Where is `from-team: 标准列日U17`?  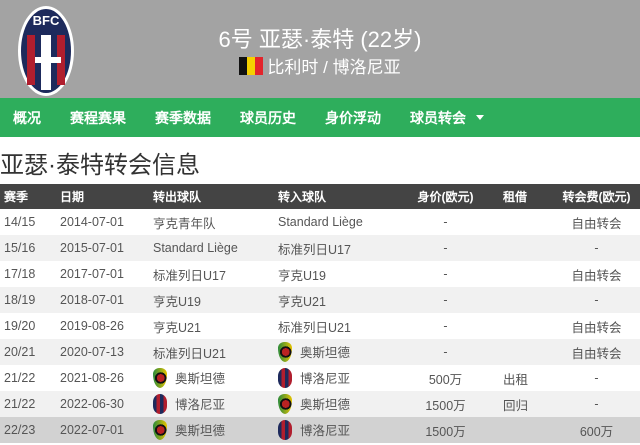 from-team: 标准列日U17 is located at coordinates (189, 275).